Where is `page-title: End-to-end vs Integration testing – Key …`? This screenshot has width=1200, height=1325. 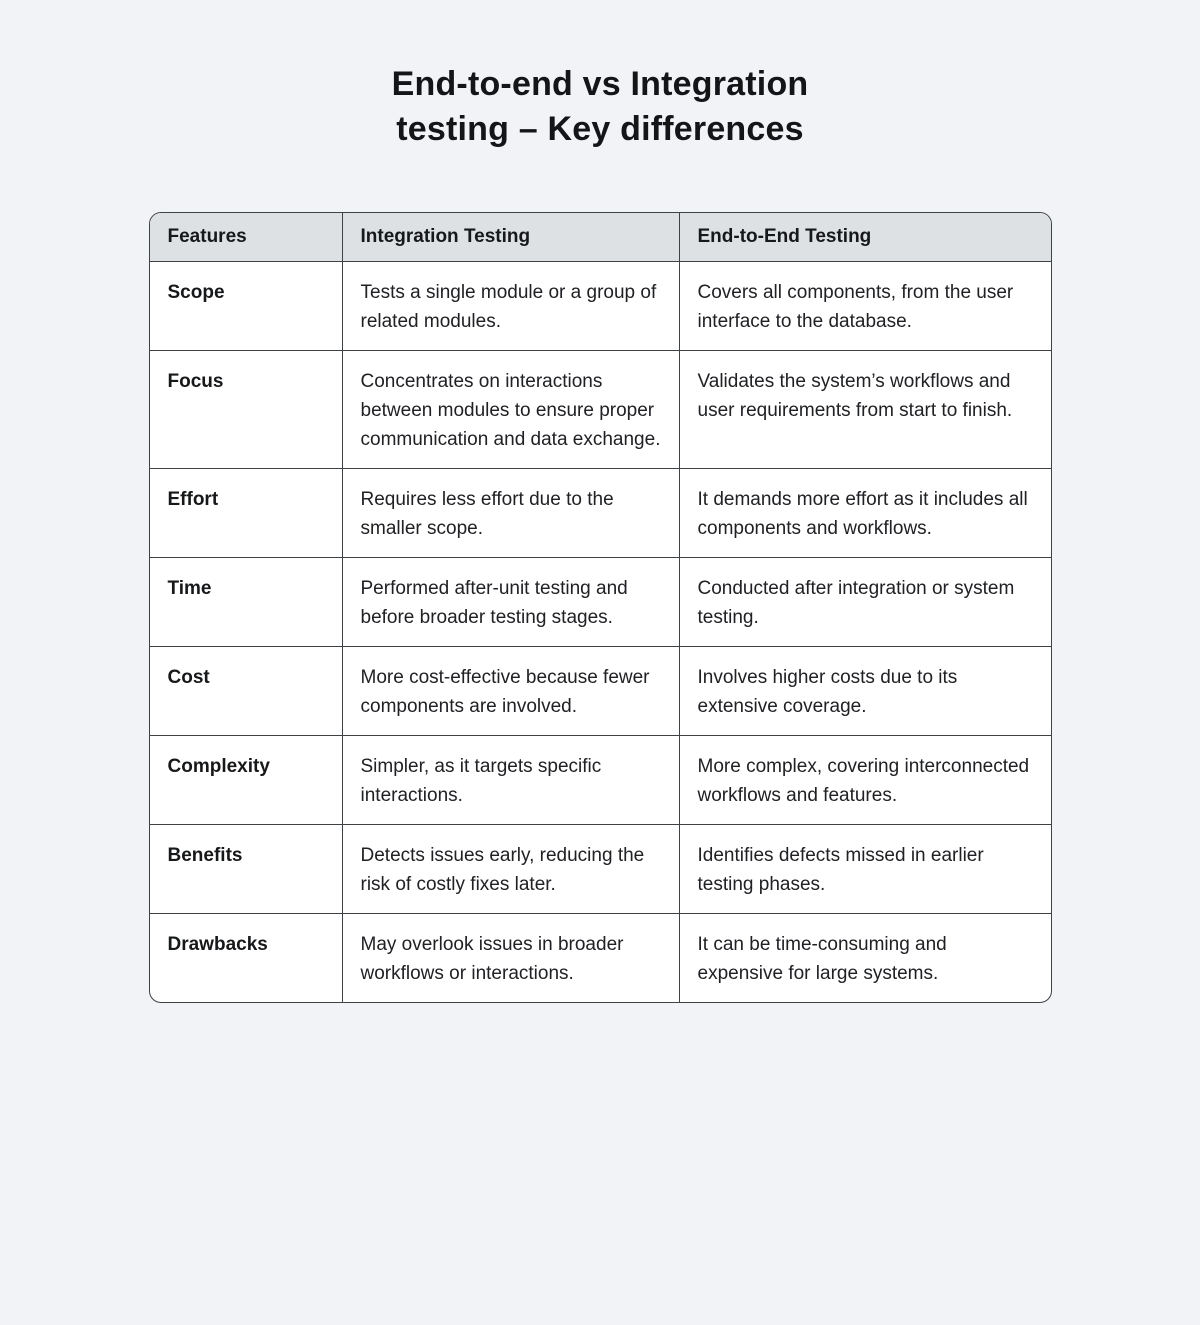
page-title: End-to-end vs Integration testing – Key … is located at coordinates (600, 107).